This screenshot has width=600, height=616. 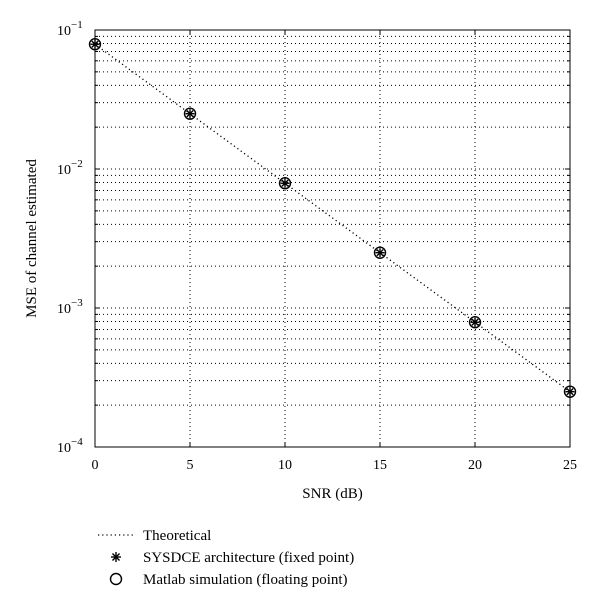 I want to click on x-tick-labels: 0 5 10 15 20 25, so click(x=335, y=465).